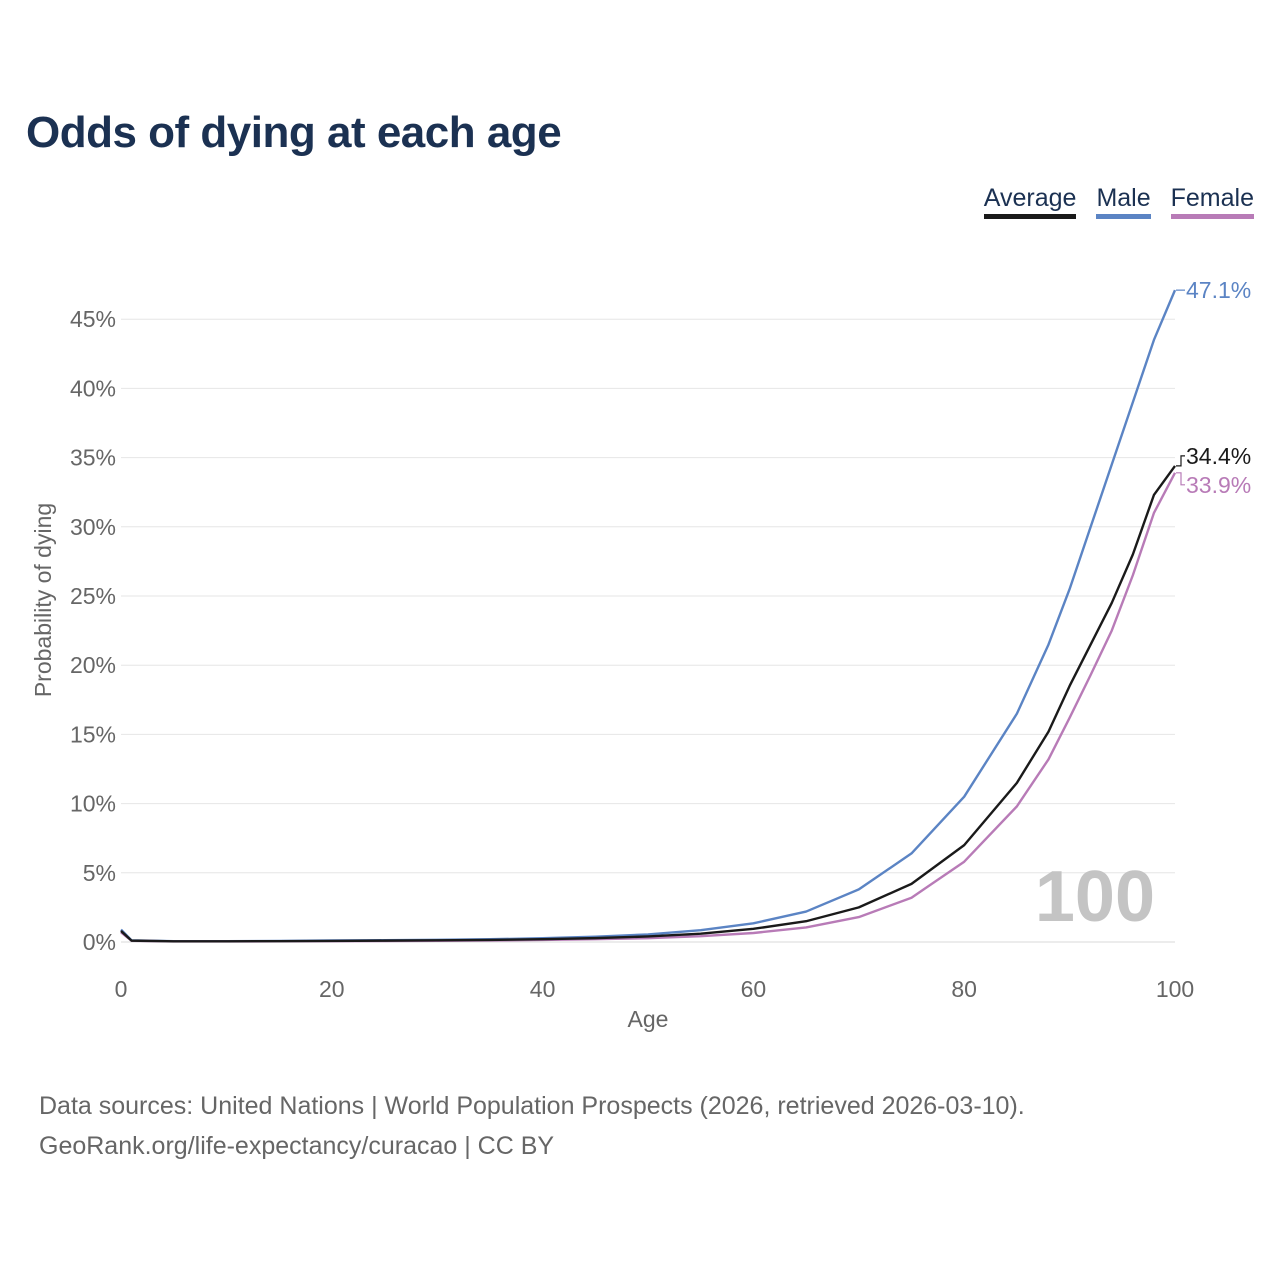  What do you see at coordinates (294, 132) in the screenshot?
I see `chart-title: Odds of dying at each age` at bounding box center [294, 132].